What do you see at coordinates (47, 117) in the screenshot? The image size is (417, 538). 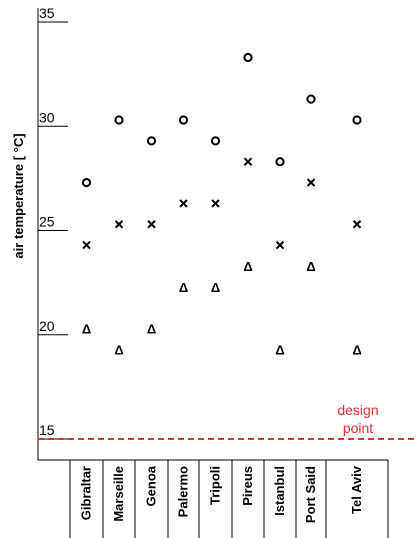 I see `y-tick-label: 30` at bounding box center [47, 117].